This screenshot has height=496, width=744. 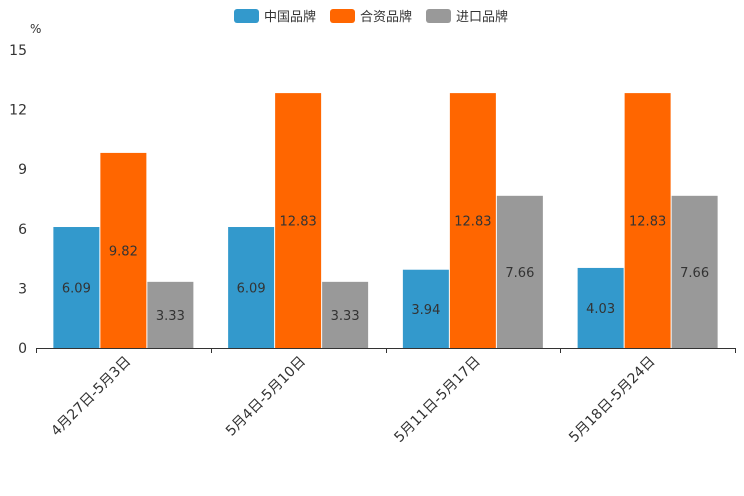 What do you see at coordinates (22, 289) in the screenshot?
I see `y-tick-label: 3` at bounding box center [22, 289].